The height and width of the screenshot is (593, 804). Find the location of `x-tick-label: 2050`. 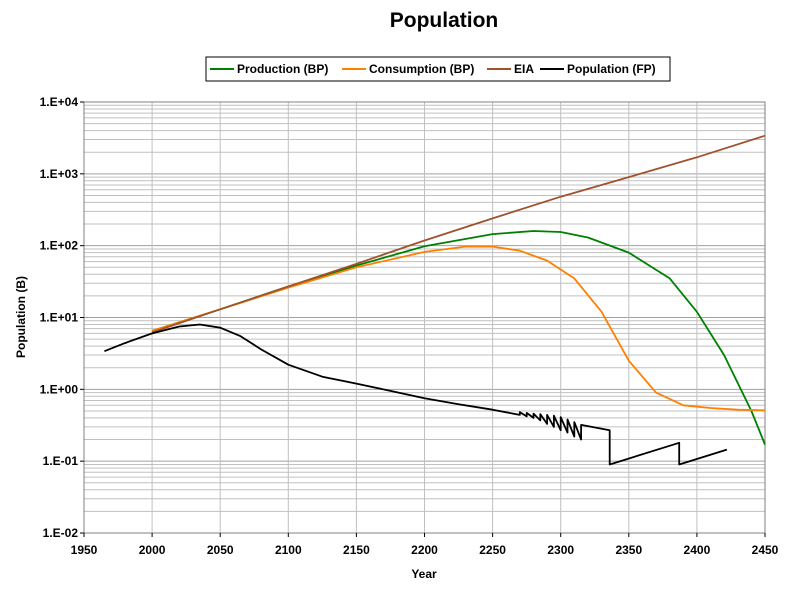

x-tick-label: 2050 is located at coordinates (220, 550).